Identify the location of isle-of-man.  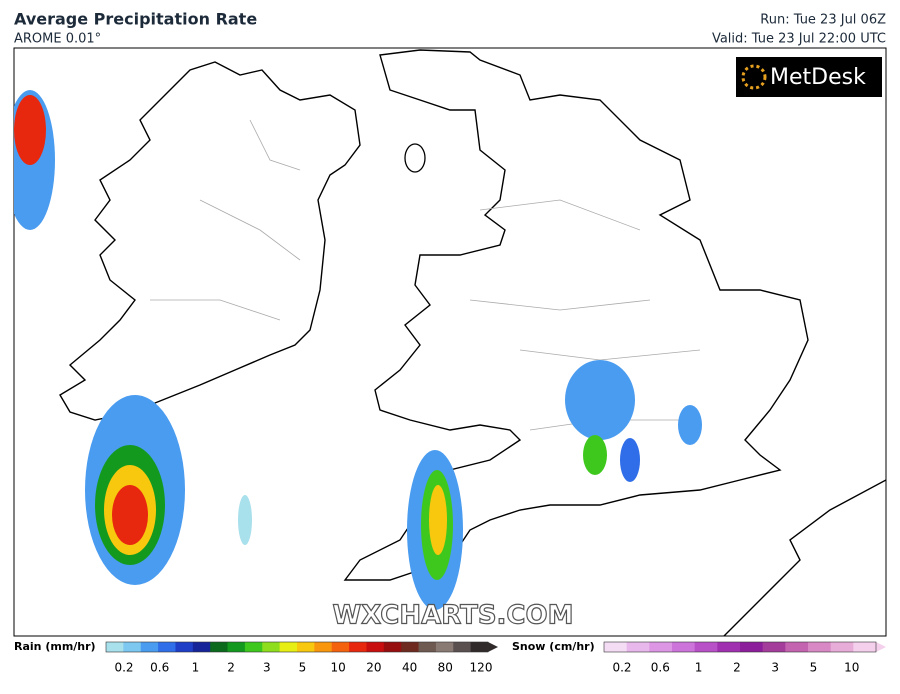
(415, 158).